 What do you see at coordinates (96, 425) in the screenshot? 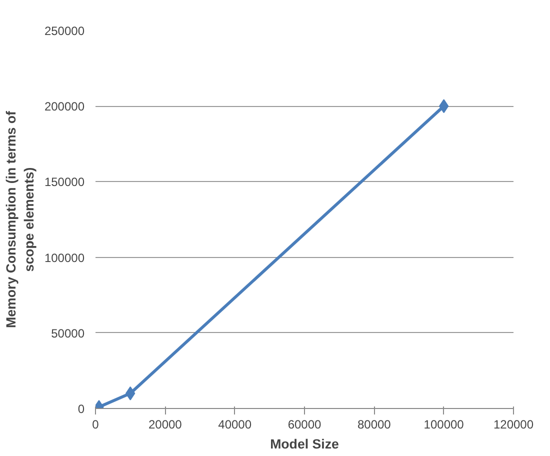
I see `x-tick-label: 0` at bounding box center [96, 425].